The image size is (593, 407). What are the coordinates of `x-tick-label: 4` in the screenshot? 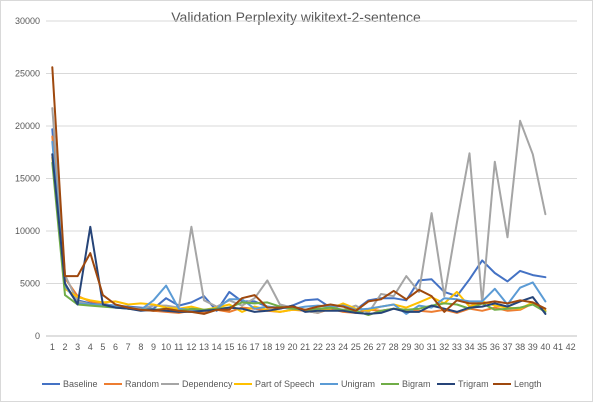 It's located at (90, 347).